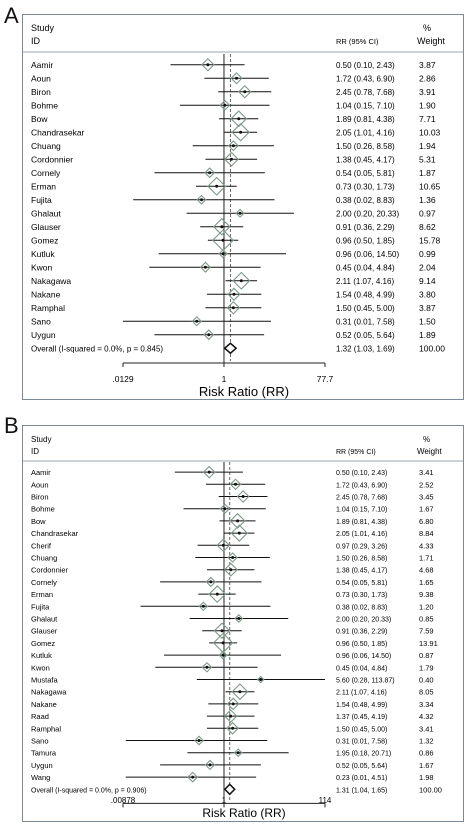  What do you see at coordinates (430, 132) in the screenshot?
I see `weight-label: 10.03` at bounding box center [430, 132].